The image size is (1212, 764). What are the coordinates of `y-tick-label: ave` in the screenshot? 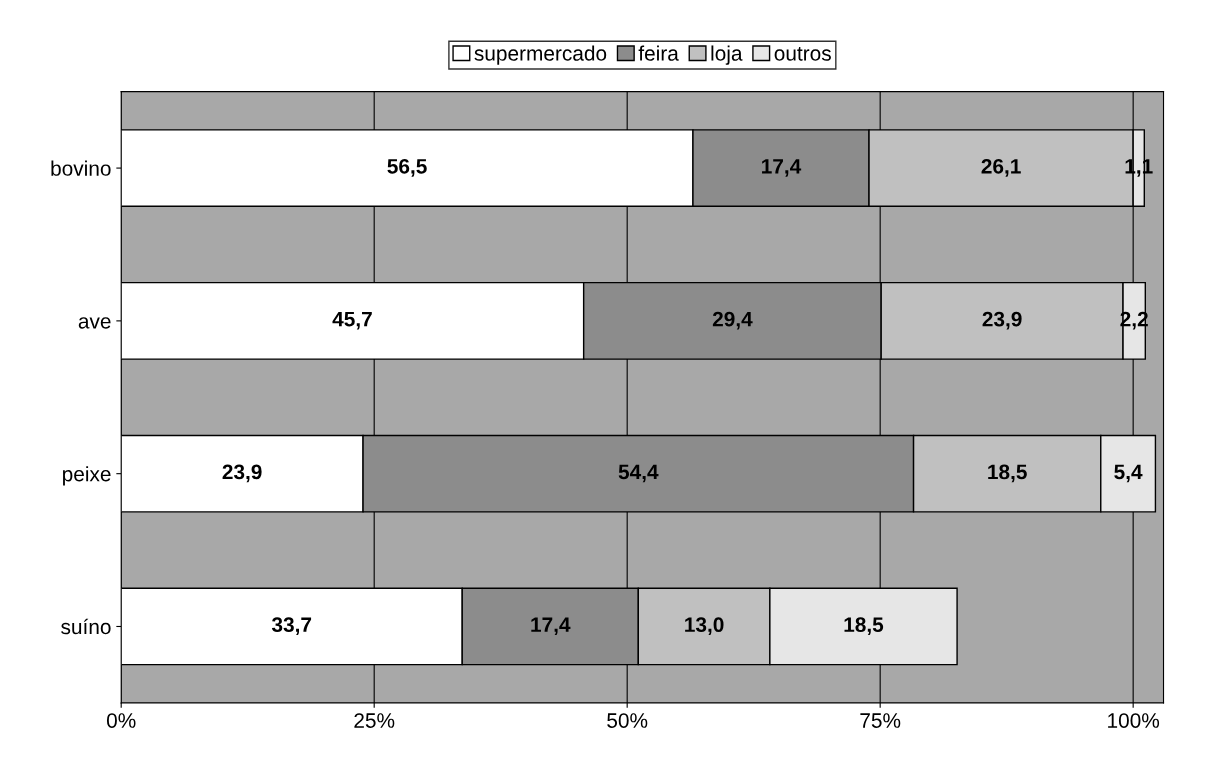 It's located at (94, 323).